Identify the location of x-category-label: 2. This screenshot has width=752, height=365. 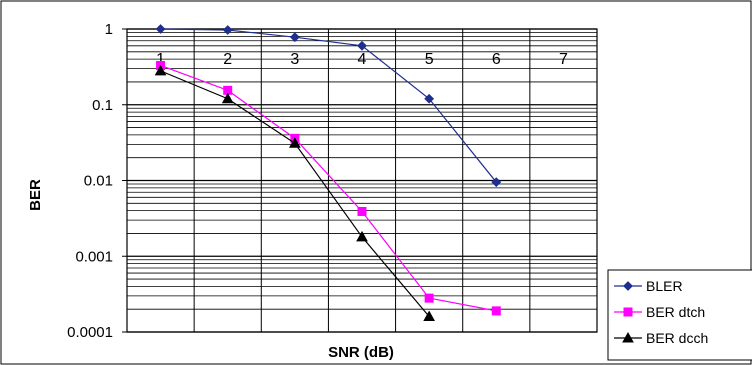
(227, 59).